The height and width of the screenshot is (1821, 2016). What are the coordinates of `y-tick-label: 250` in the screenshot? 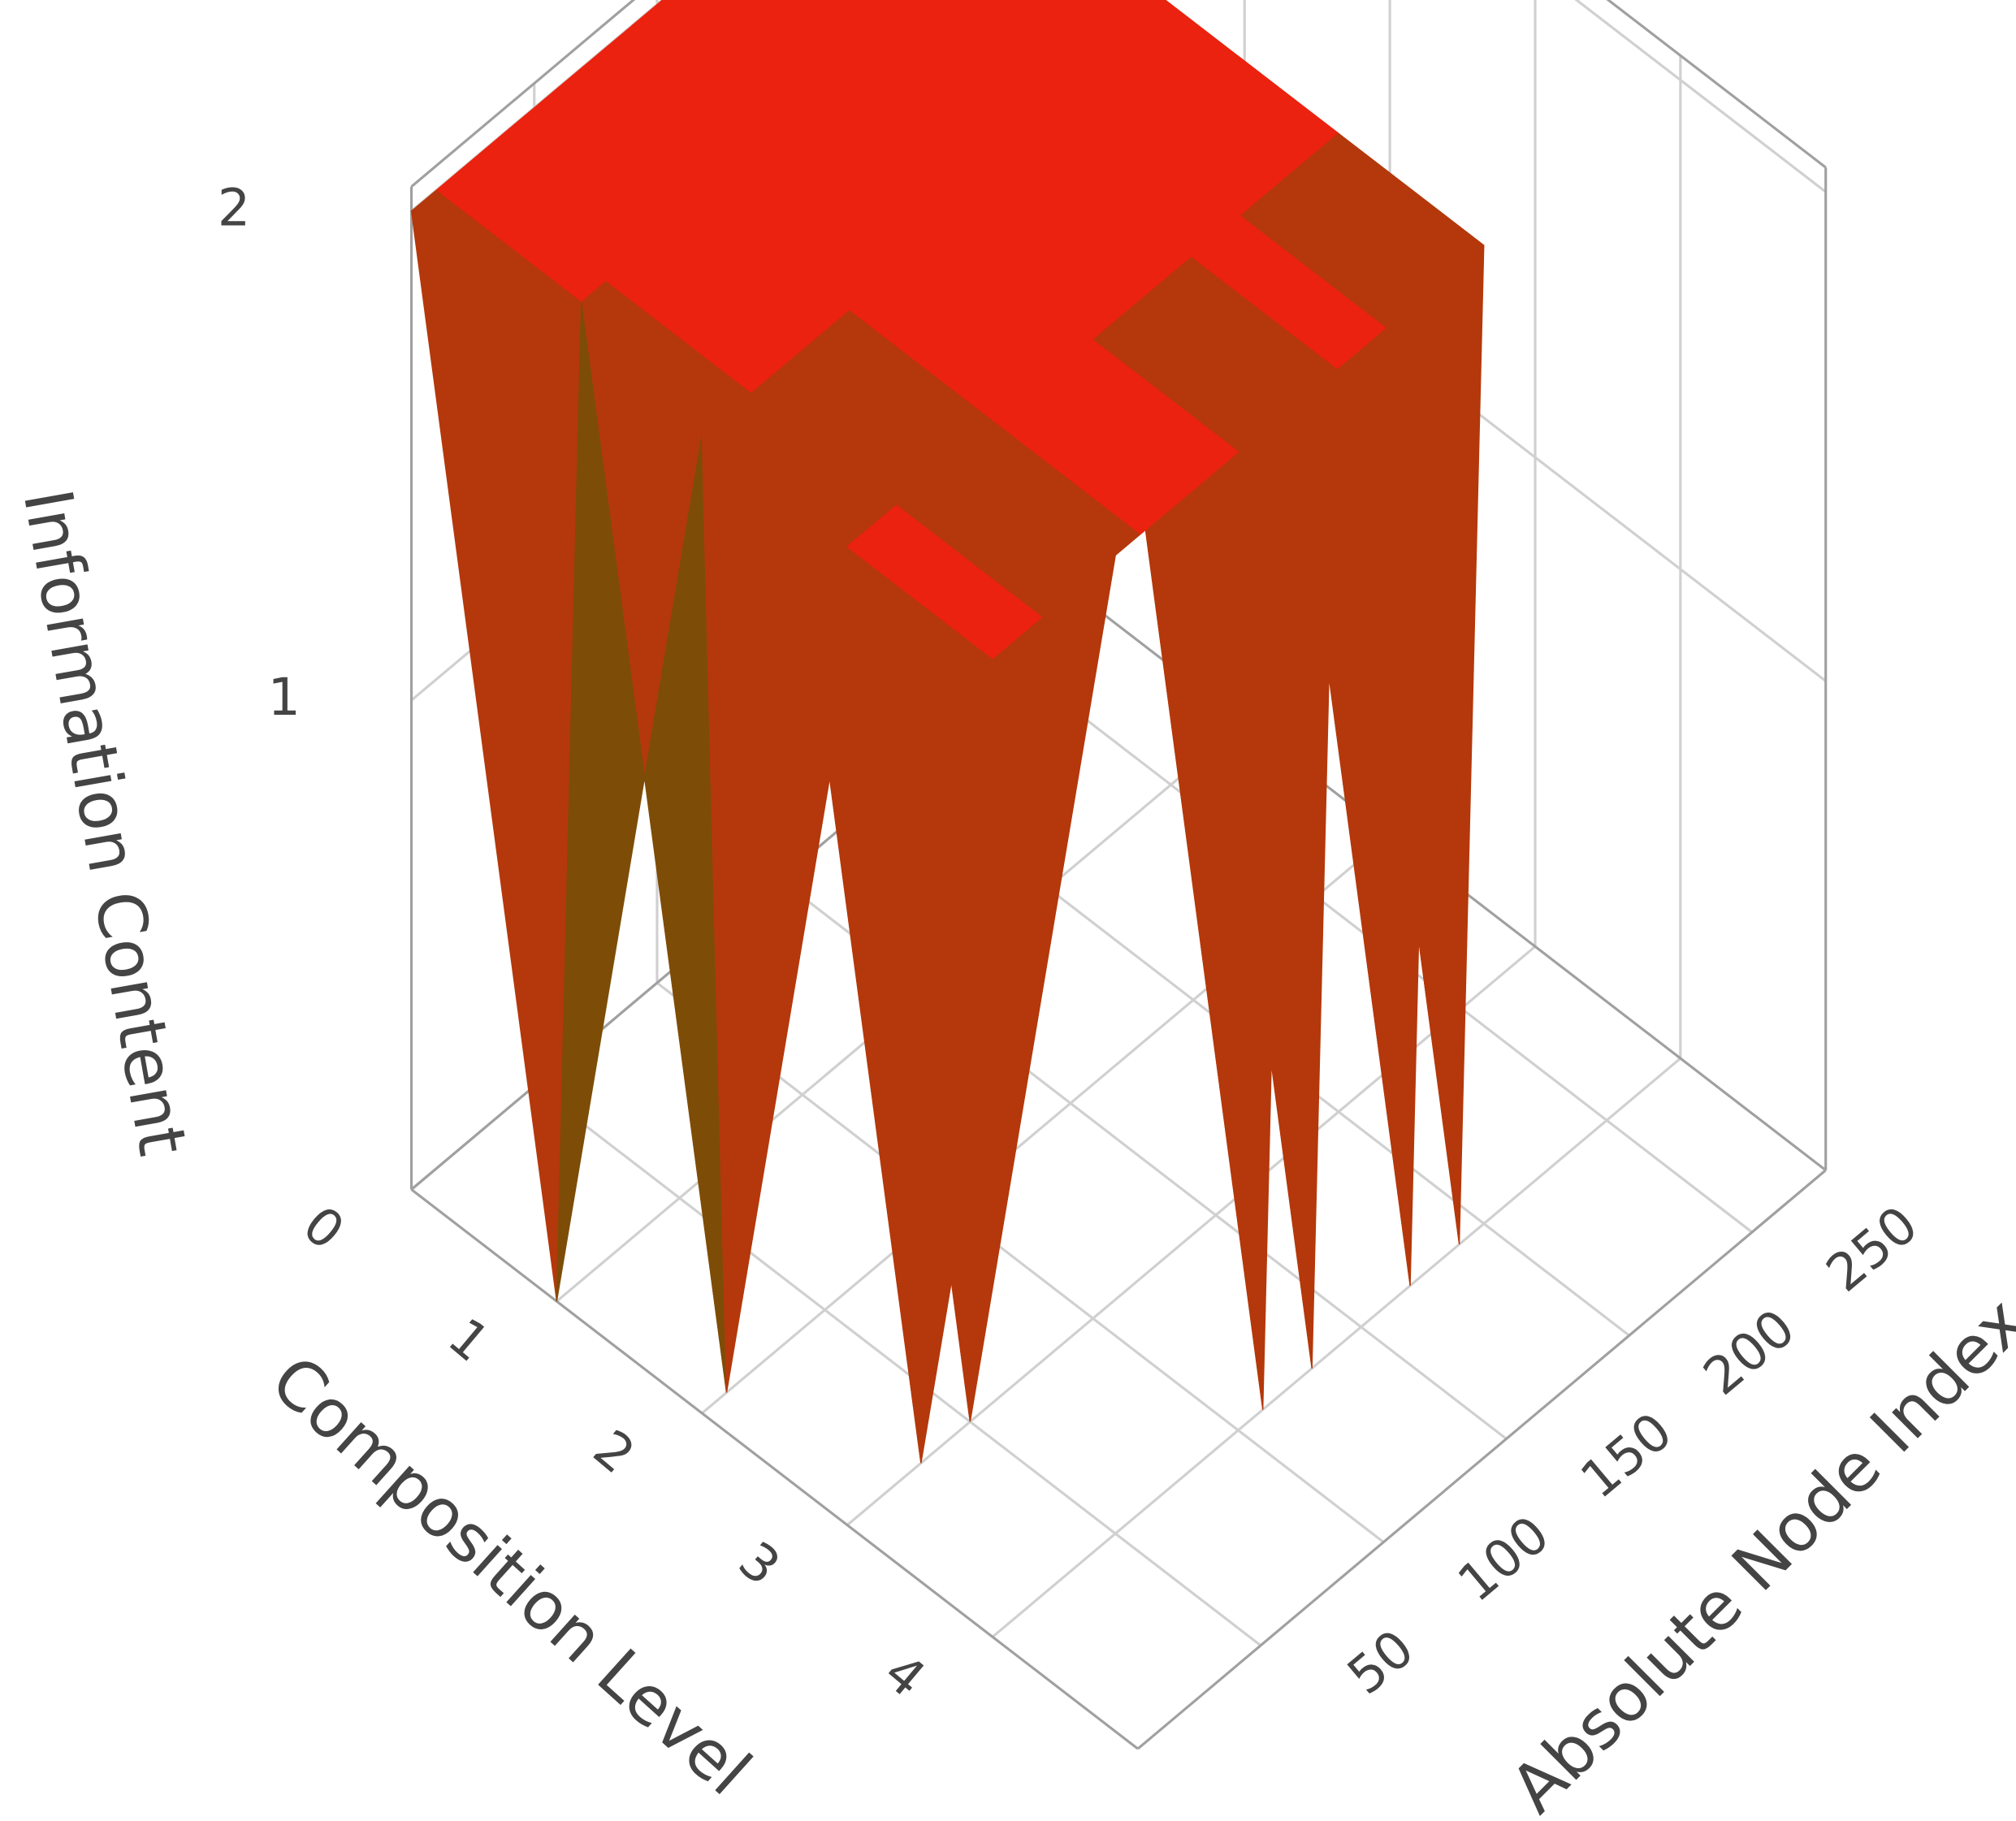 It's located at (1871, 1248).